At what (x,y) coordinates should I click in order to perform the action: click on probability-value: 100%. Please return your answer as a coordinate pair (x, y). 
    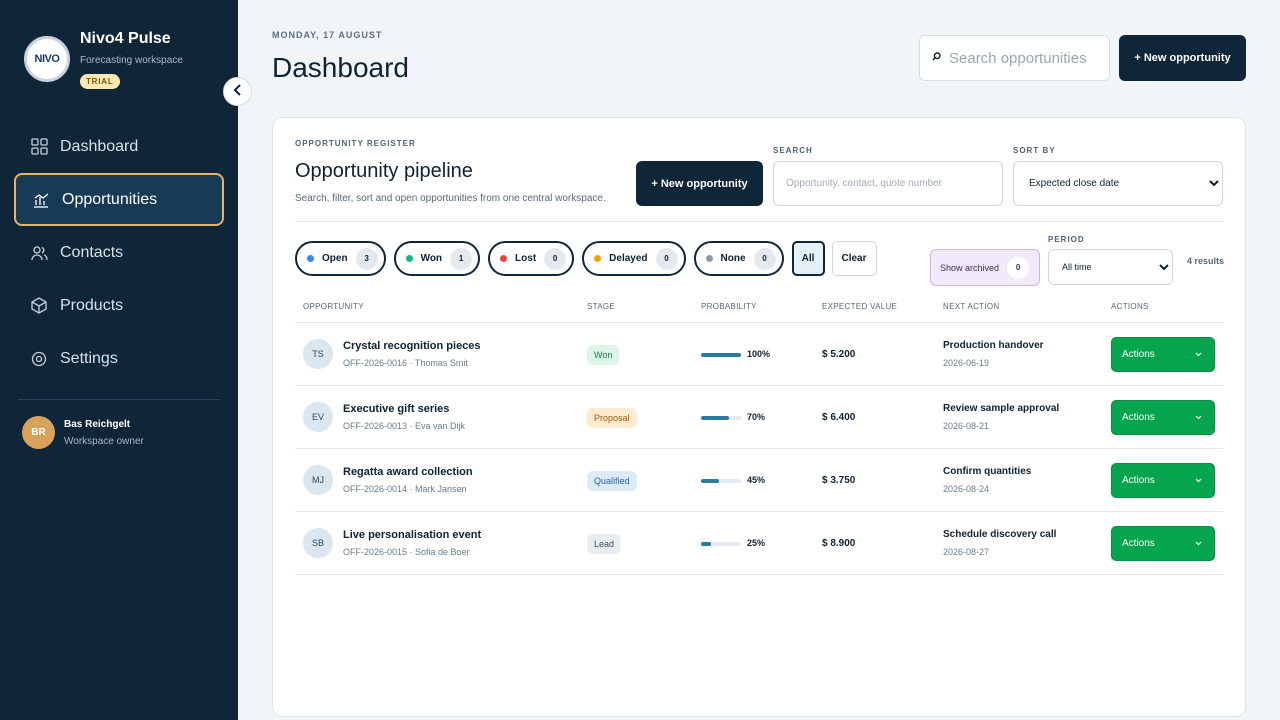
    Looking at the image, I should click on (759, 354).